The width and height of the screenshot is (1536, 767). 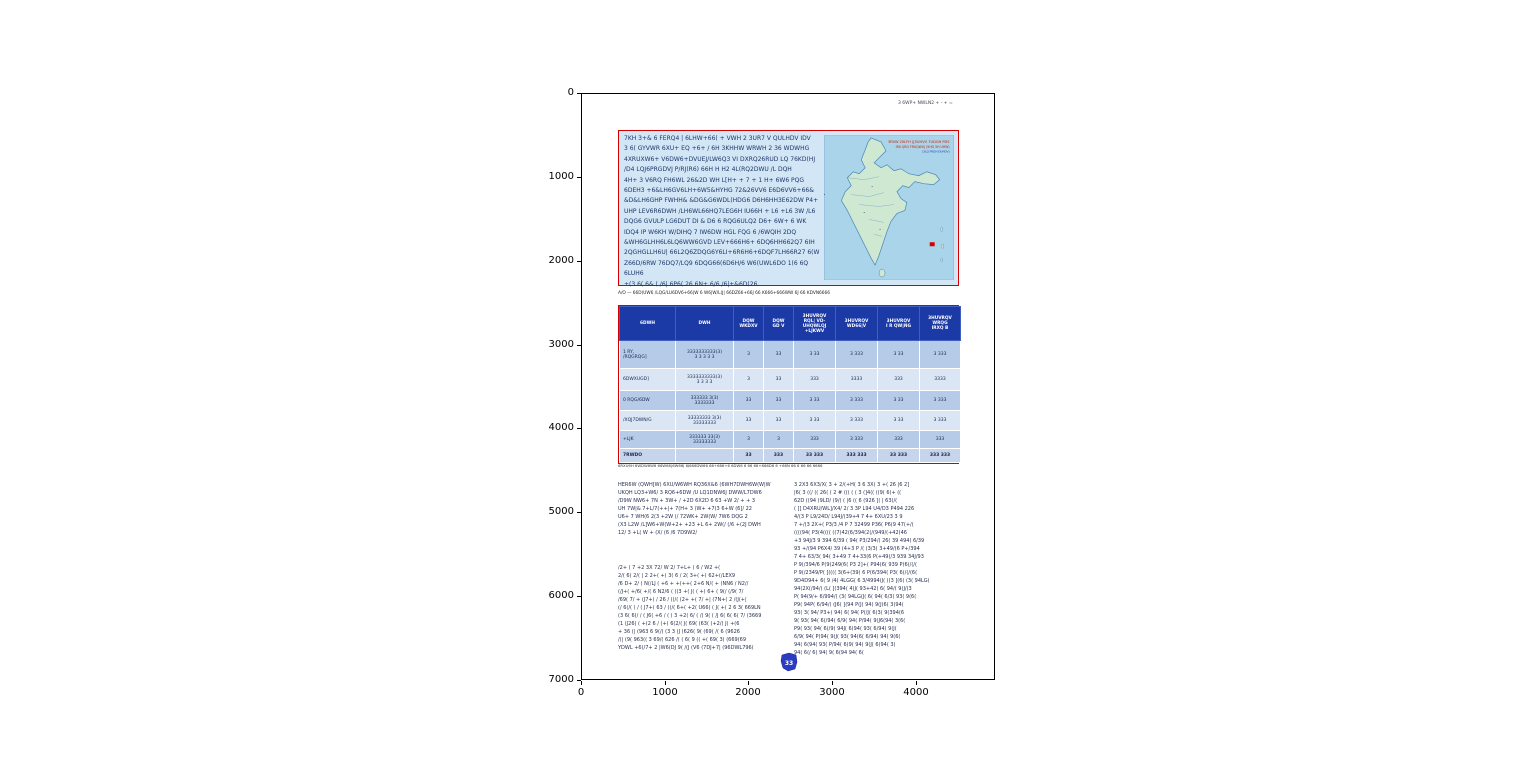 I want to click on sri-lanka-island, so click(x=882, y=273).